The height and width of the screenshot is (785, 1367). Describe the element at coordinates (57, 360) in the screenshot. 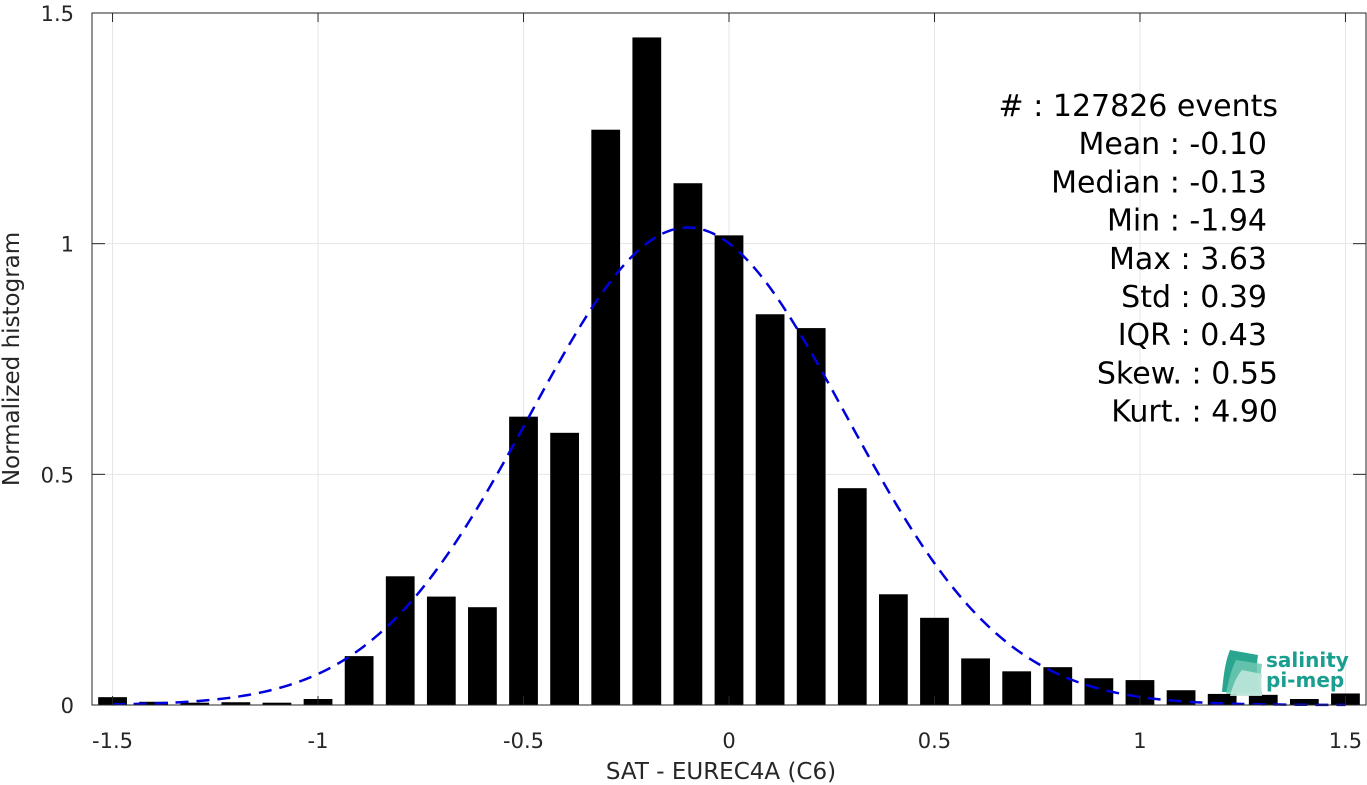

I see `y-tick-labels: 0 0.5 1 1.5` at that location.